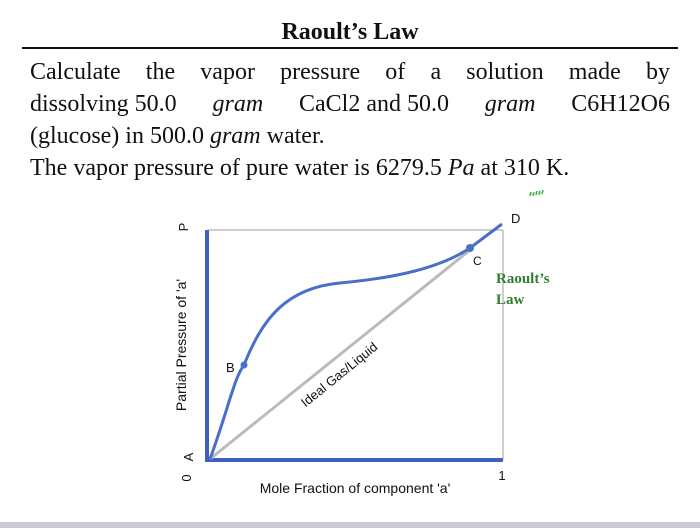 Image resolution: width=700 pixels, height=528 pixels. I want to click on text-segment: (glucose) in 500.0, so click(117, 136).